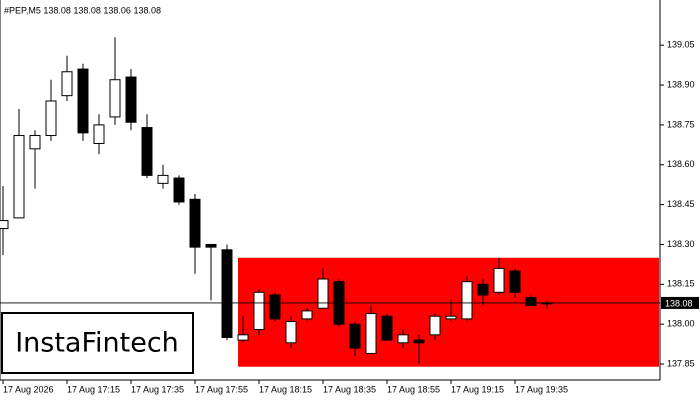 This screenshot has height=400, width=700. I want to click on y-tick-label: 139.05, so click(681, 45).